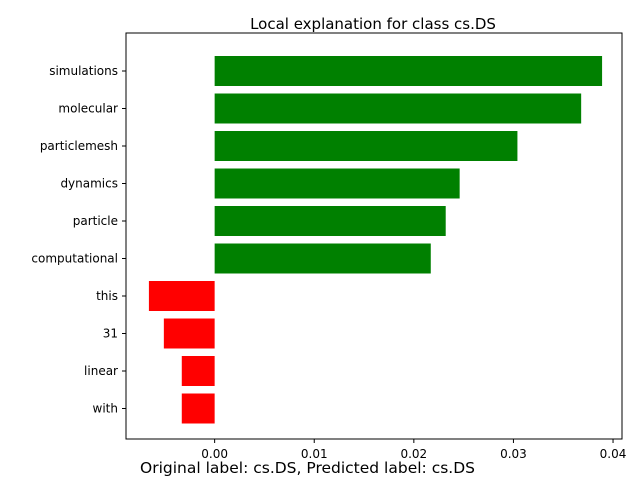 The height and width of the screenshot is (480, 640). I want to click on bar-molecular, so click(398, 108).